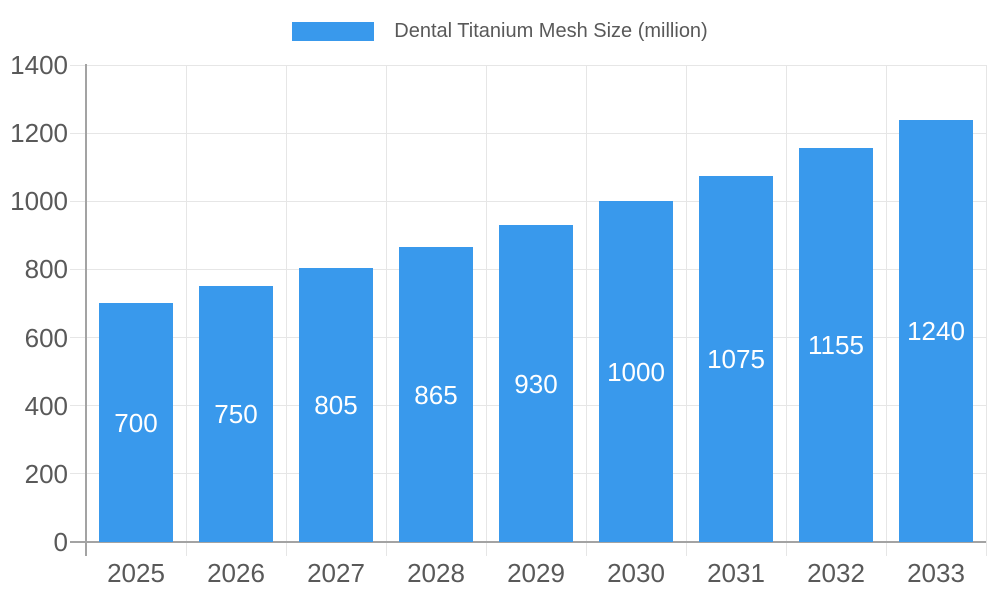 Image resolution: width=1000 pixels, height=600 pixels. I want to click on bar-2030, so click(636, 371).